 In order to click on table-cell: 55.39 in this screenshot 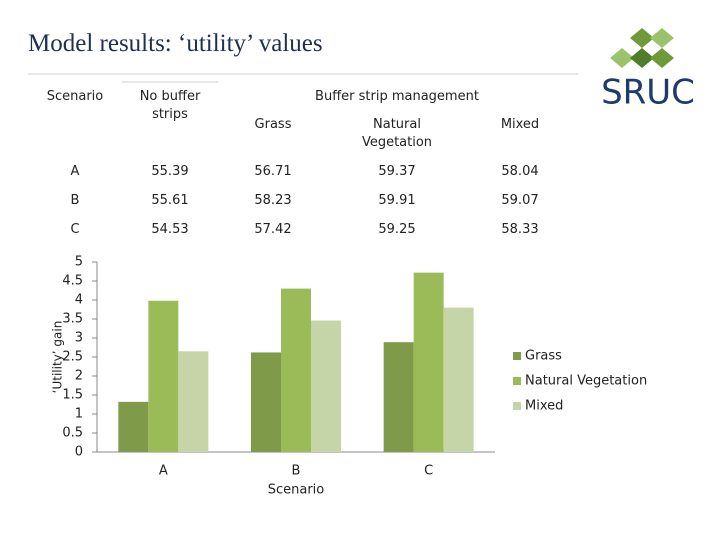, I will do `click(170, 171)`.